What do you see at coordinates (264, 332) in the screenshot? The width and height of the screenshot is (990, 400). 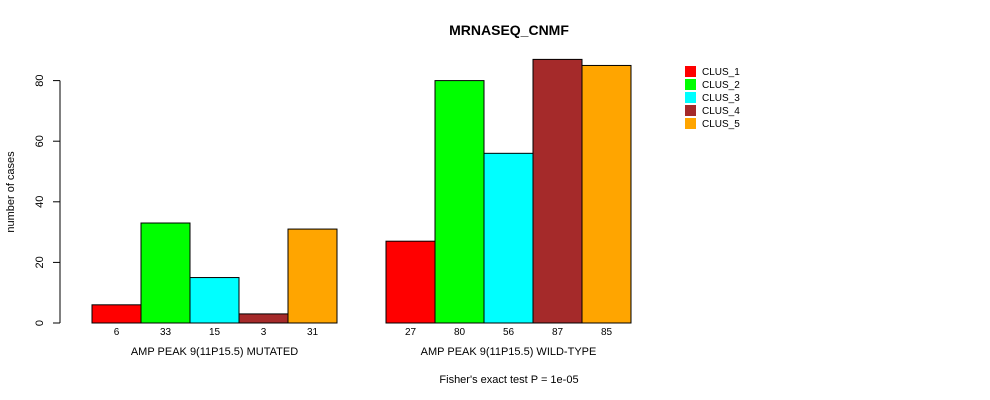 I see `bar-value-label-clus_4-group-1: 3` at bounding box center [264, 332].